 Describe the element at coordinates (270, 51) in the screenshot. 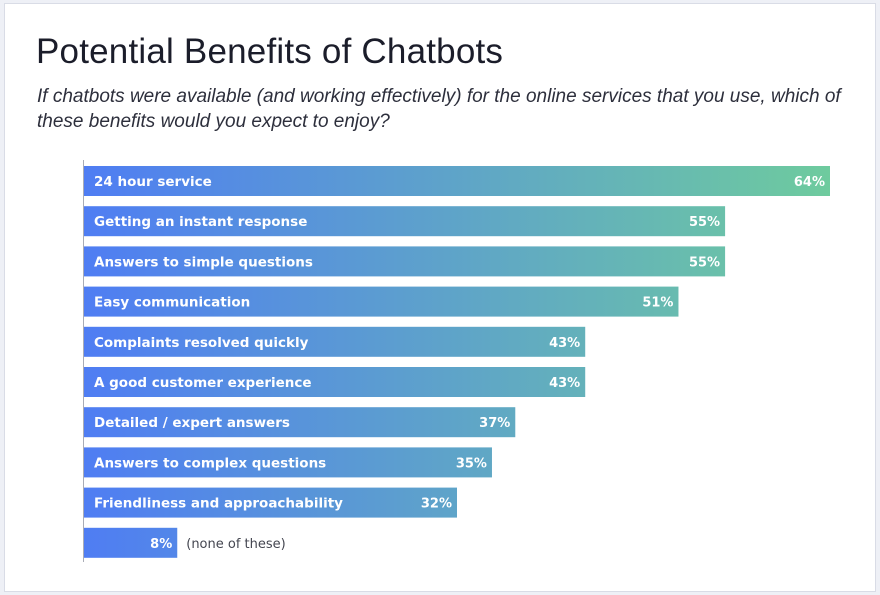

I see `chart-title: Potential Benefits of Chatbots` at that location.